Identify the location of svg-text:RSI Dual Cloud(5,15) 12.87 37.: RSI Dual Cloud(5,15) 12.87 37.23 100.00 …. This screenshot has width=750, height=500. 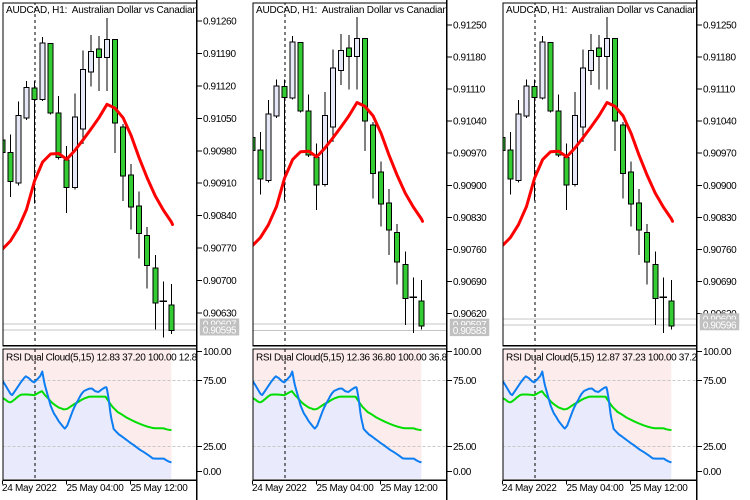
(617, 358).